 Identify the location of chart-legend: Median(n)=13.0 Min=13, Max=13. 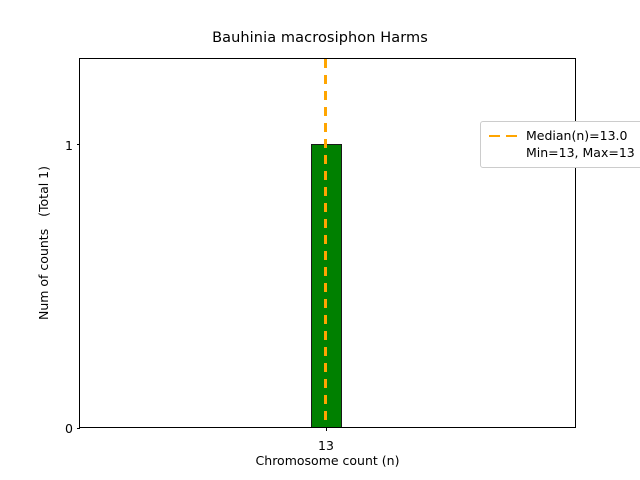
(560, 144).